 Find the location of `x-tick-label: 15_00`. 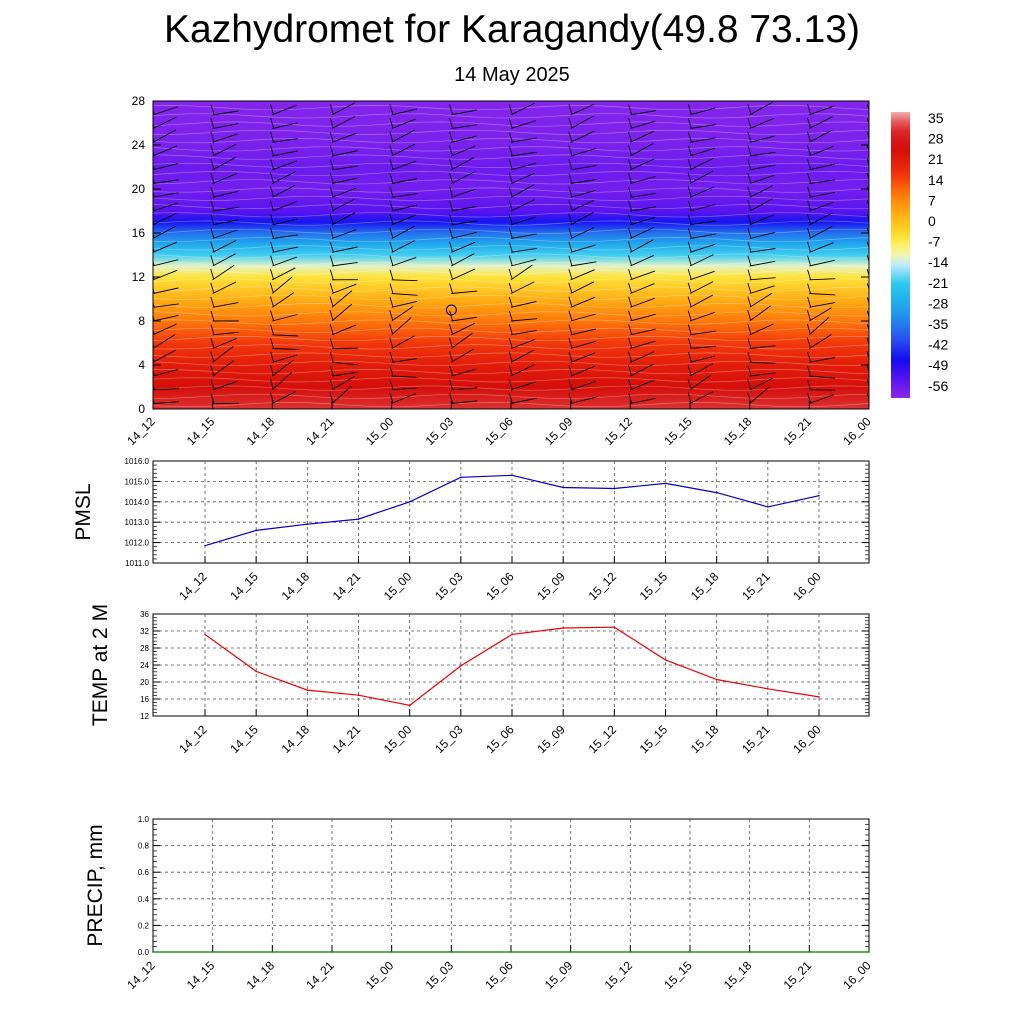

x-tick-label: 15_00 is located at coordinates (380, 431).